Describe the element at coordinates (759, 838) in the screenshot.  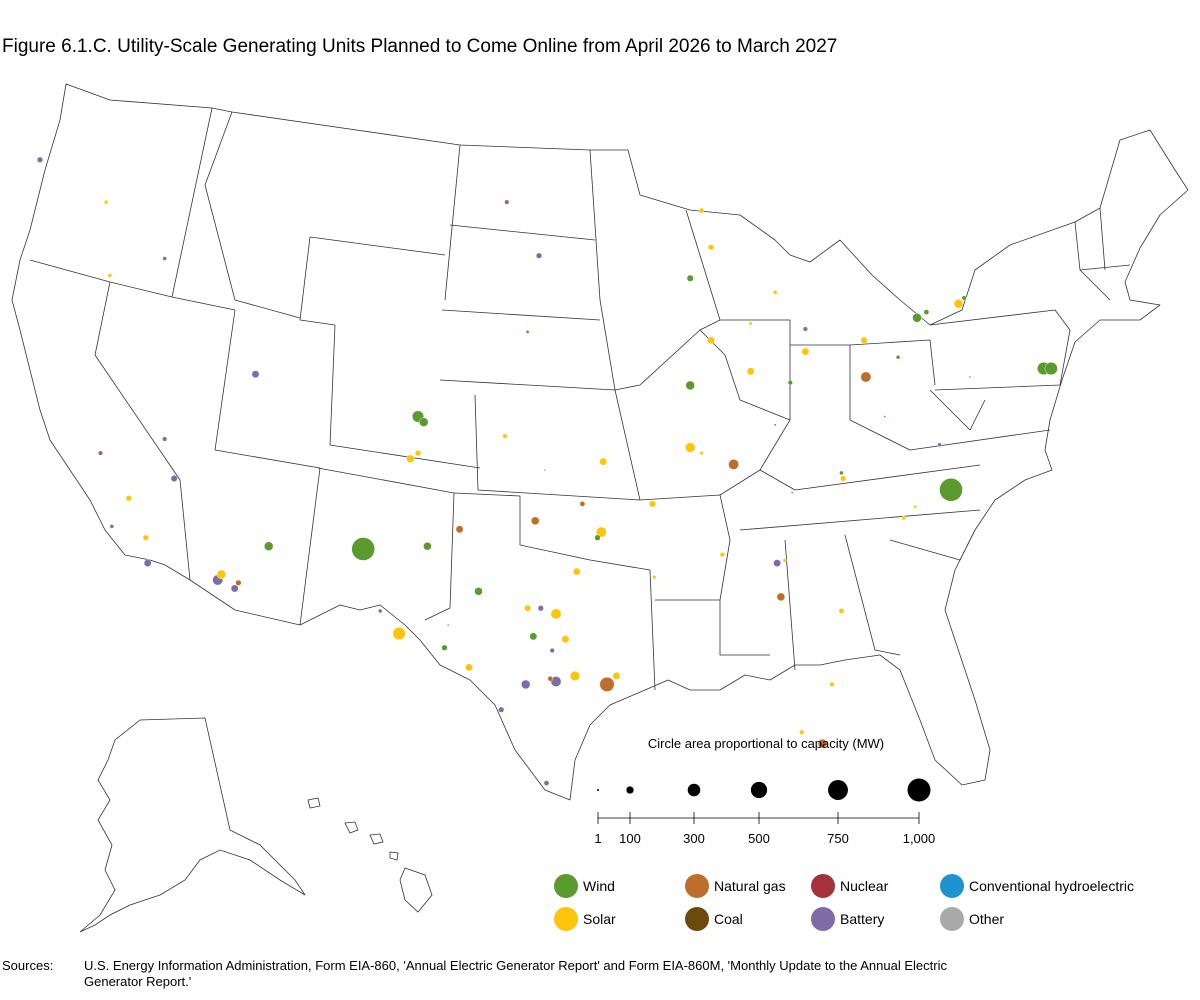
I see `scale-tick-label: 500` at that location.